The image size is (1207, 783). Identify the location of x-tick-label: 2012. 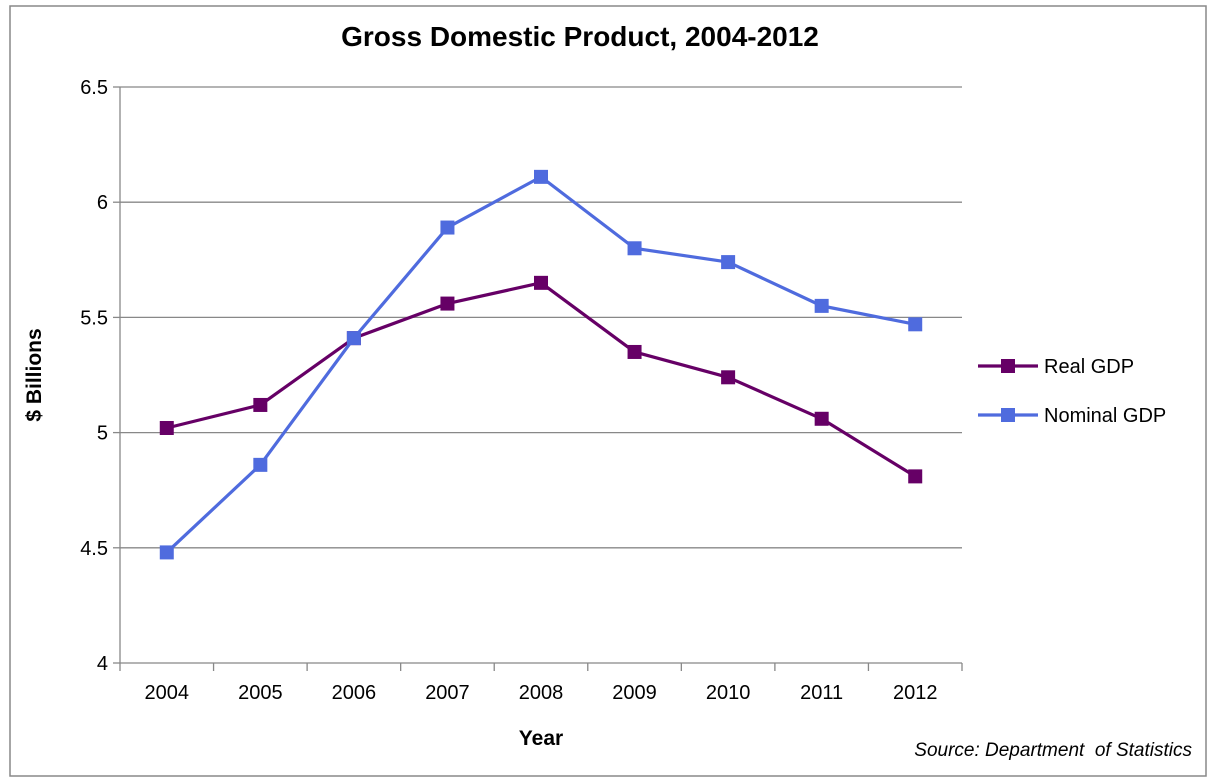
(915, 693).